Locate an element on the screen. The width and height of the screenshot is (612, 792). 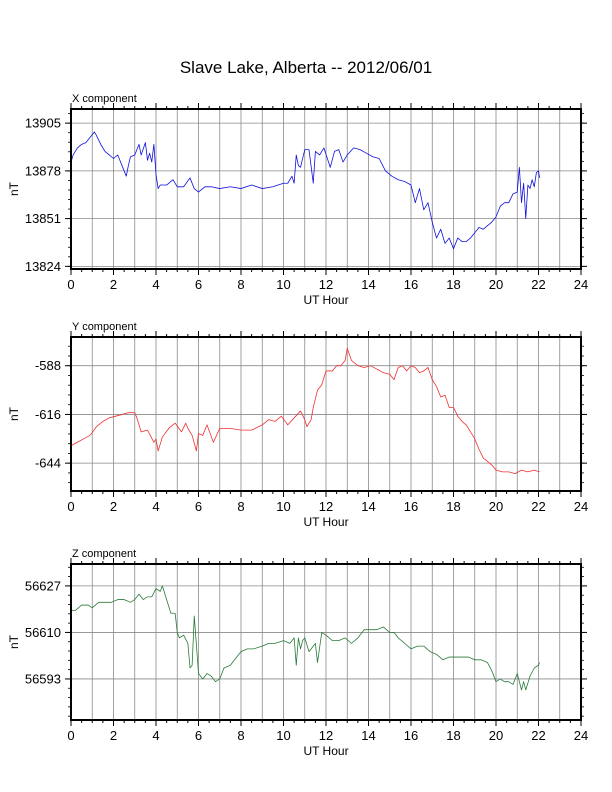
y-tick-label: -588 is located at coordinates (48, 365).